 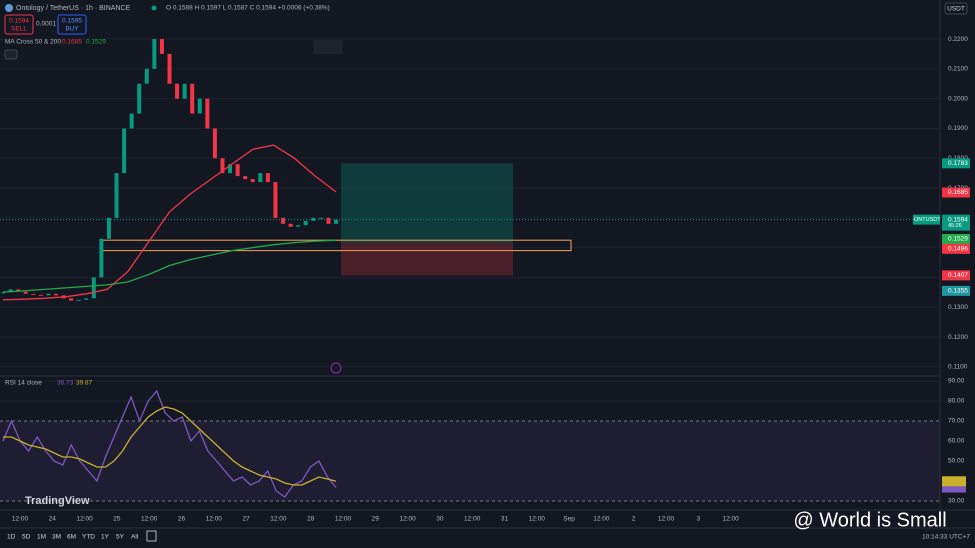 I want to click on y-tick-label: 70.00, so click(x=956, y=421).